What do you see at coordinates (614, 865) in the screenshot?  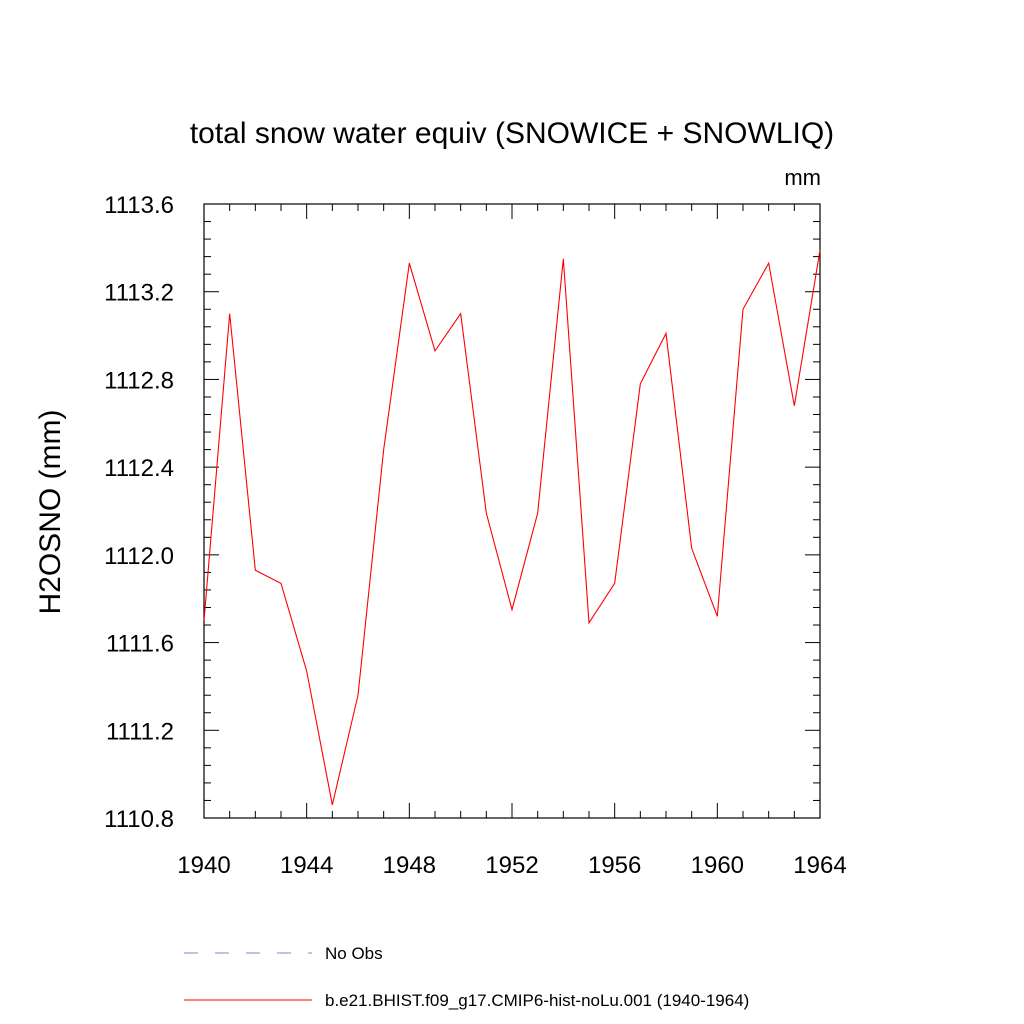 I see `x-tick-label: 1956` at bounding box center [614, 865].